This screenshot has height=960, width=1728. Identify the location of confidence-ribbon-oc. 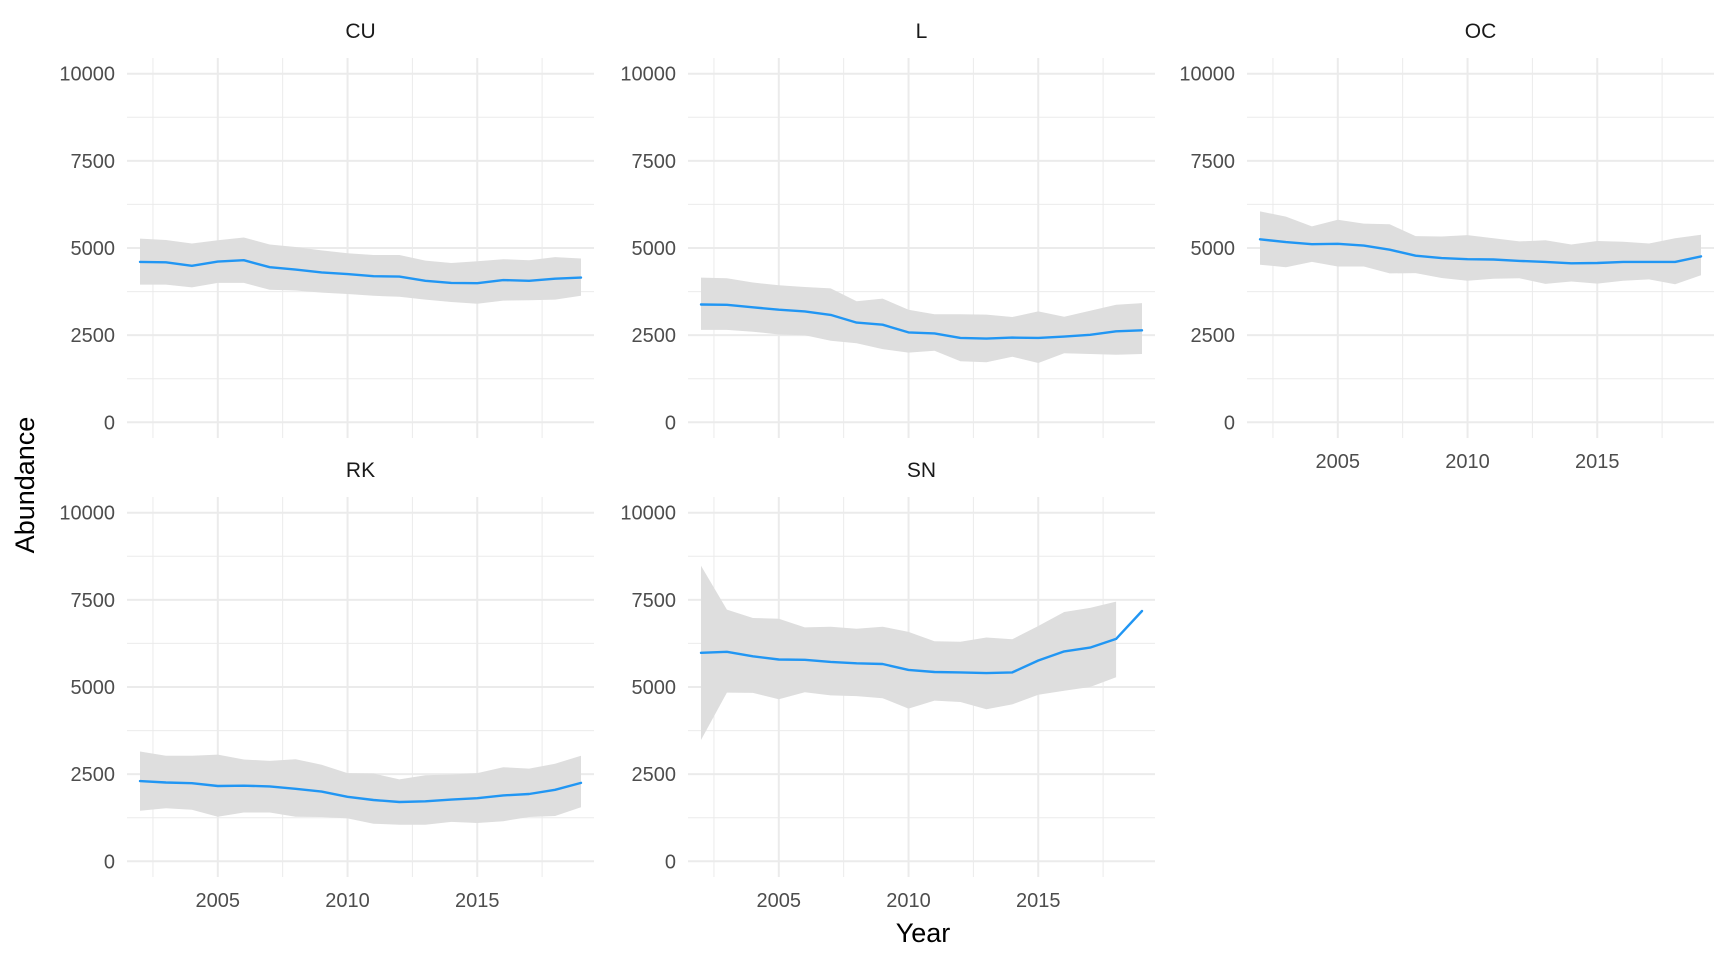
(1480, 248).